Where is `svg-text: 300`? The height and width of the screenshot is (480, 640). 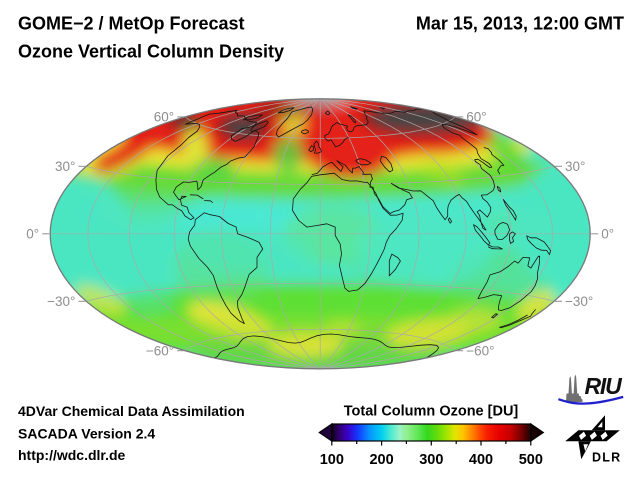
svg-text: 300 is located at coordinates (431, 460).